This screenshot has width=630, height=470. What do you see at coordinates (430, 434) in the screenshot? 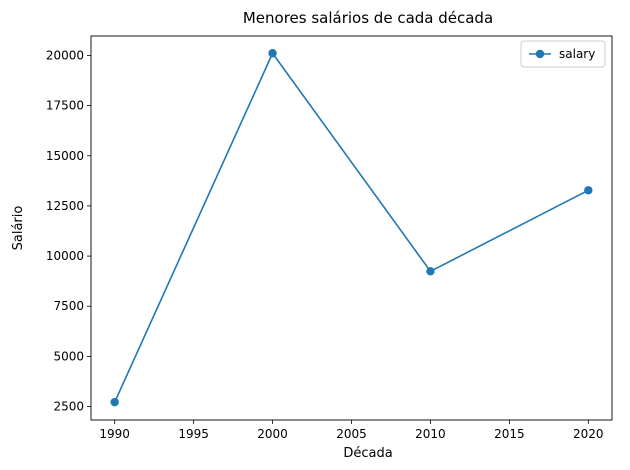
I see `x-tick-label: 2010` at bounding box center [430, 434].